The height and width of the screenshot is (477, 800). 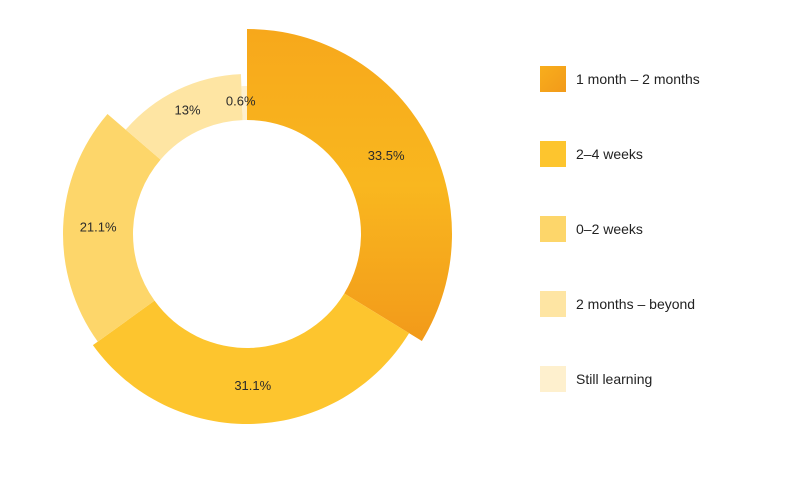 What do you see at coordinates (386, 155) in the screenshot?
I see `data-label-1-month-2-months: 33.5%` at bounding box center [386, 155].